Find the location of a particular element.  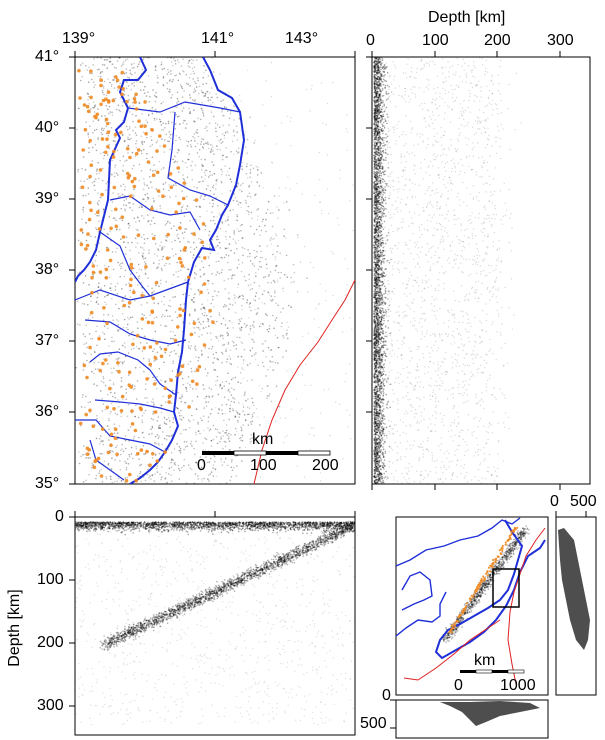

depth-lon-ylabel: Depth [km] is located at coordinates (14, 628).